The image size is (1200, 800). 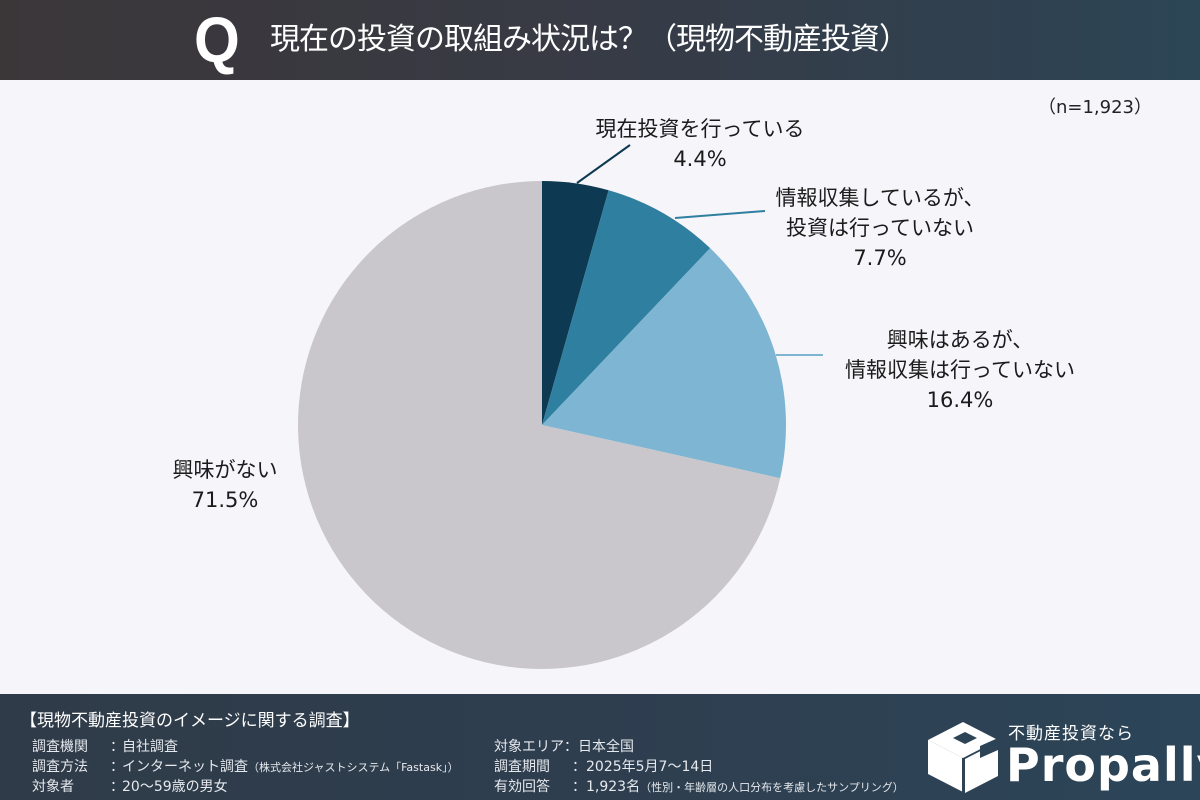 What do you see at coordinates (225, 500) in the screenshot?
I see `label-not-interested-value: 71.5%` at bounding box center [225, 500].